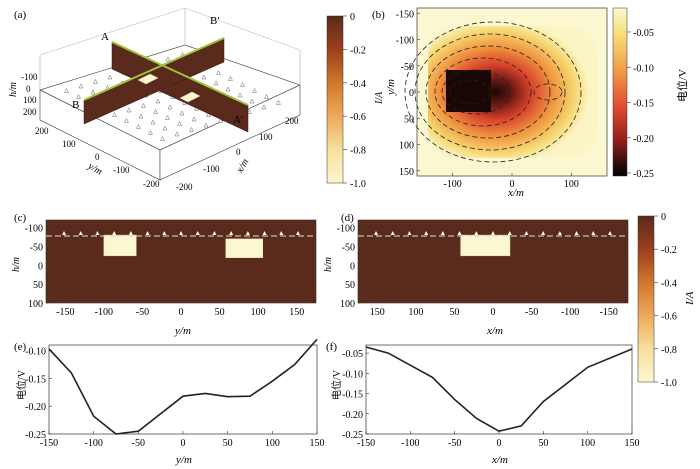  Describe the element at coordinates (411, 93) in the screenshot. I see `y-tick-label: 0` at that location.